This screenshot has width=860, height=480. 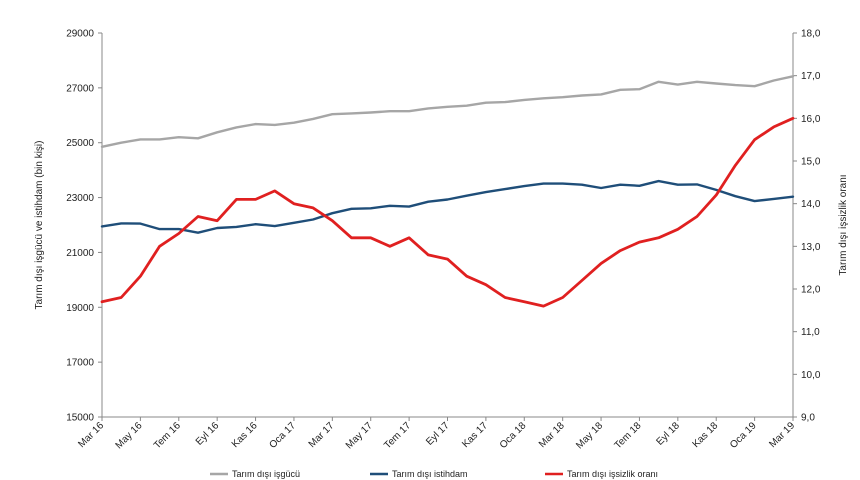 What do you see at coordinates (91, 435) in the screenshot?
I see `x-tick-label: Mar 16` at bounding box center [91, 435].